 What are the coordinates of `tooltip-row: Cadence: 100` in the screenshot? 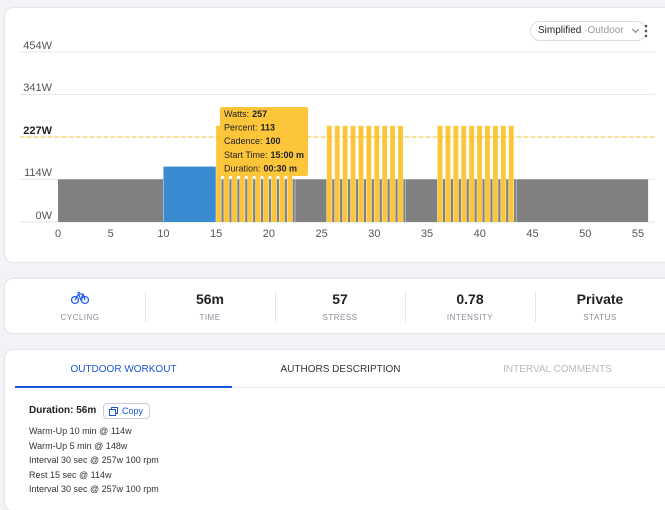 It's located at (252, 142).